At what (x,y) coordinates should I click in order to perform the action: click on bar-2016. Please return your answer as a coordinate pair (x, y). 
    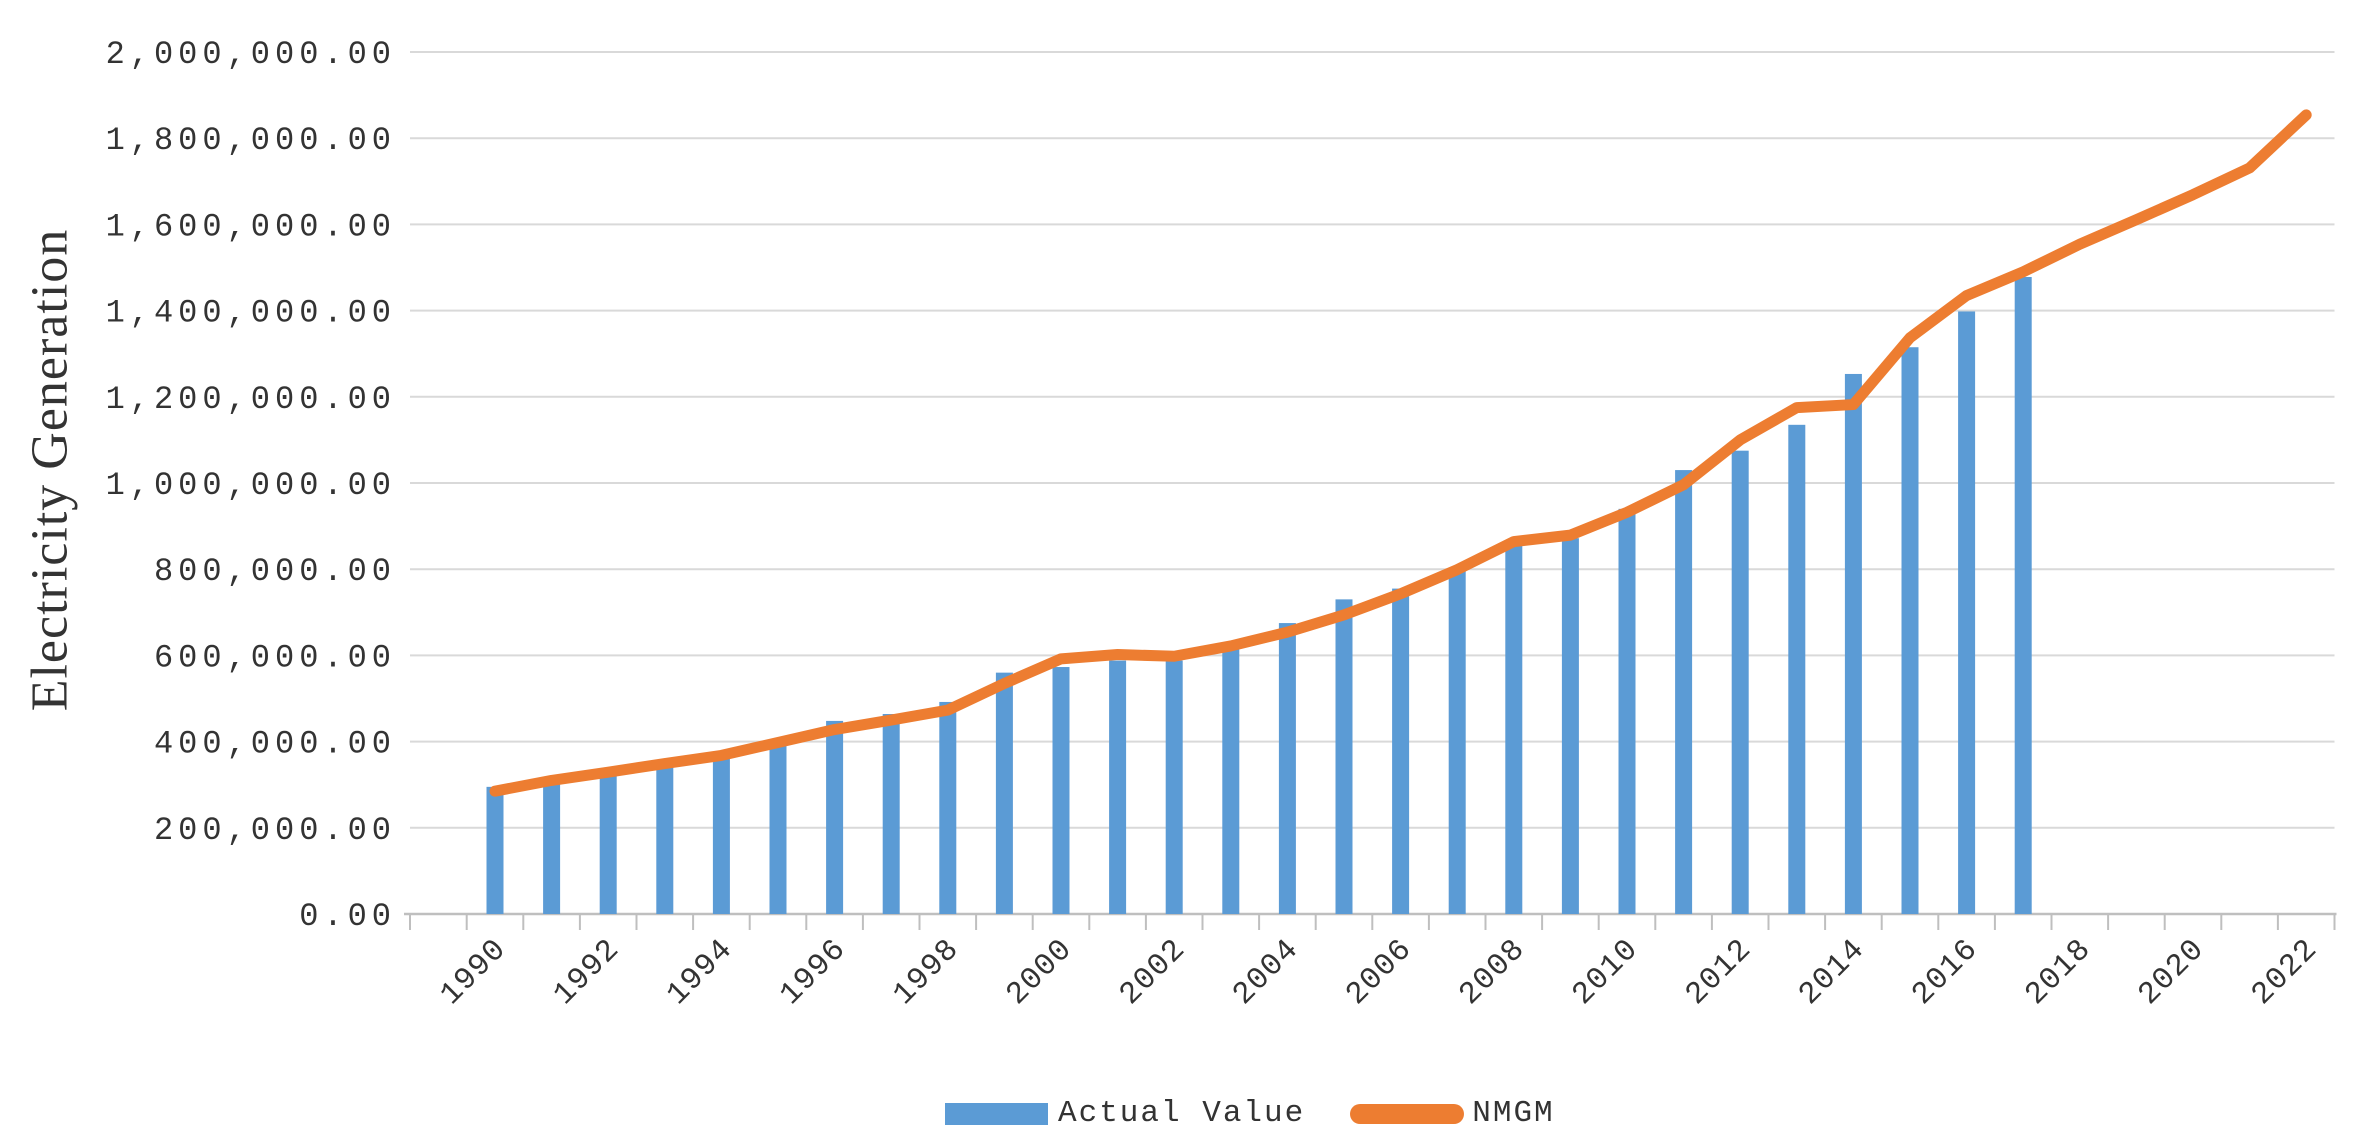
    Looking at the image, I should click on (1967, 612).